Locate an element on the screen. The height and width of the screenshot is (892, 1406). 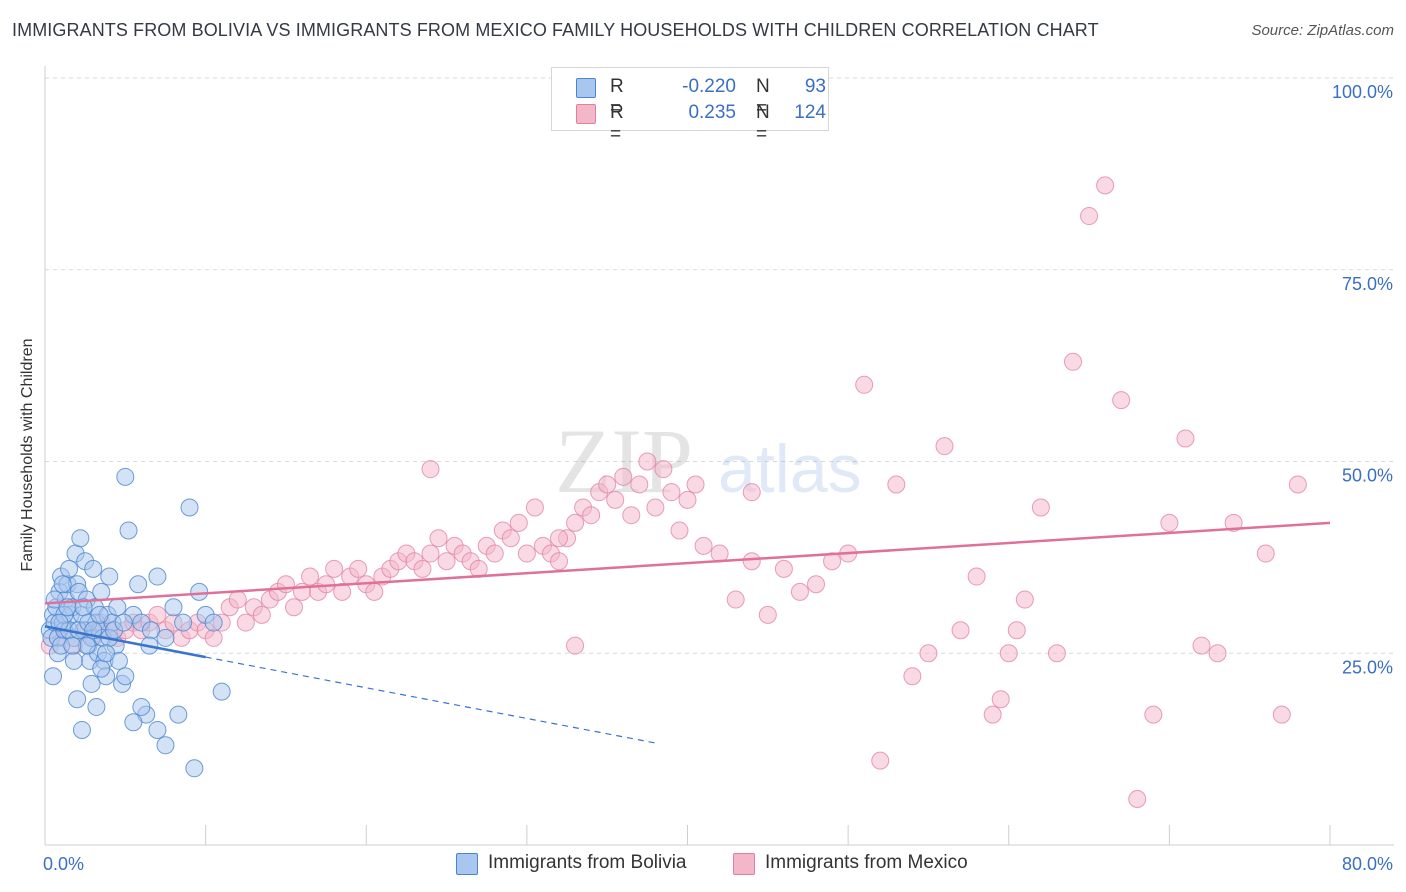
watermark-atlas: atlas is located at coordinates (790, 469).